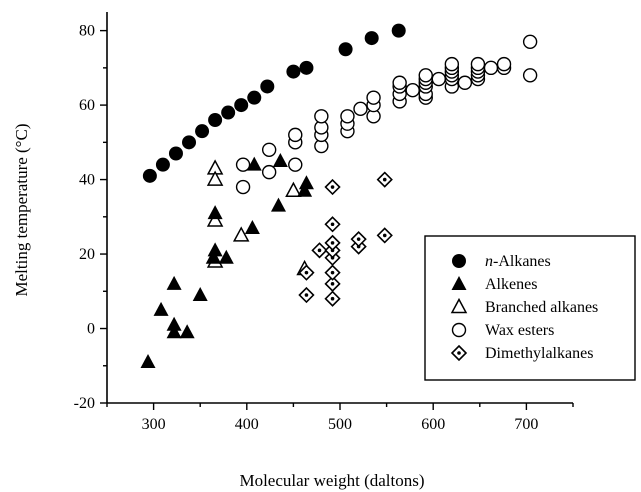 The width and height of the screenshot is (641, 492). What do you see at coordinates (489, 261) in the screenshot?
I see `legend-label-n-alkanes-prefix: n` at bounding box center [489, 261].